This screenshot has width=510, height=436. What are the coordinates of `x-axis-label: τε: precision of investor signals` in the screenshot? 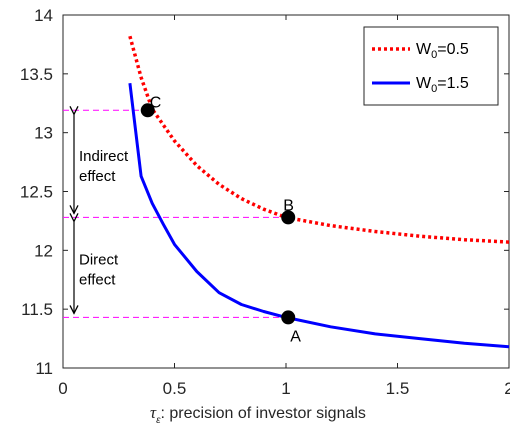 It's located at (258, 414).